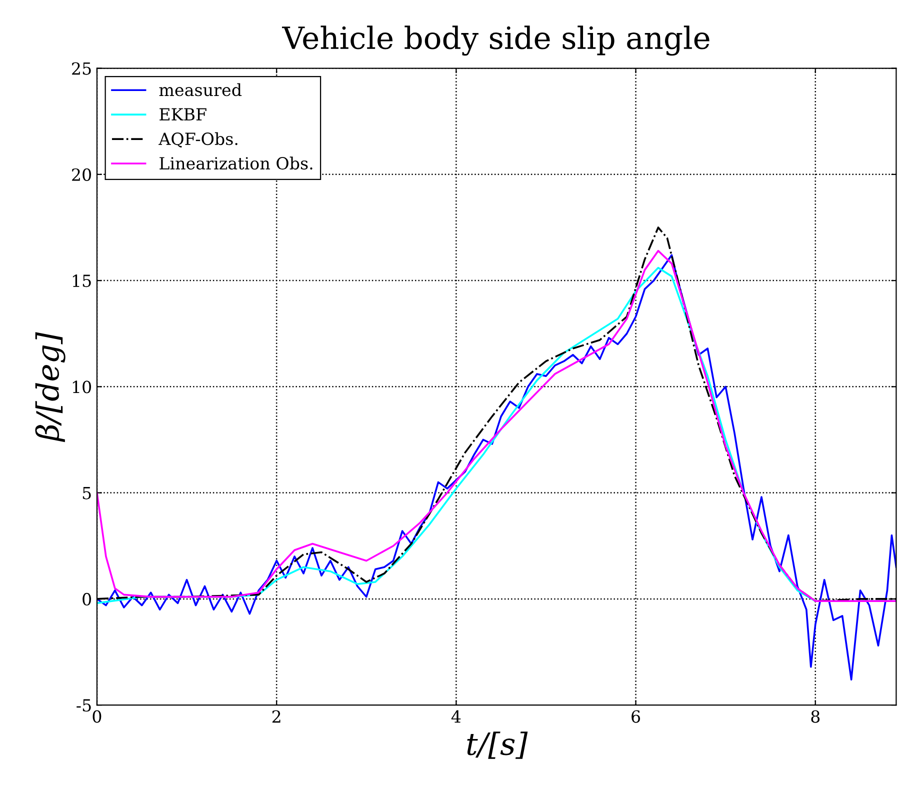 The height and width of the screenshot is (794, 898). I want to click on legend-label: EKBF, so click(183, 114).